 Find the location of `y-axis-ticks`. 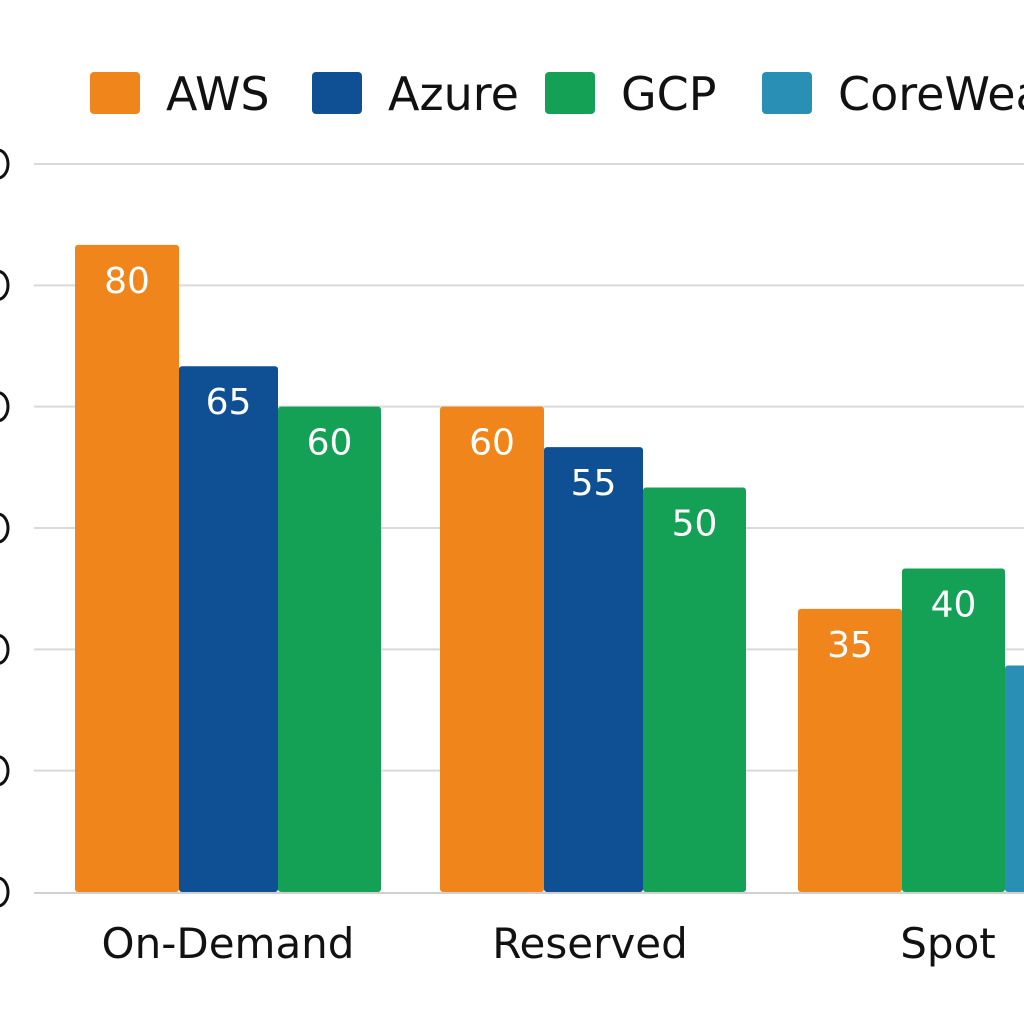

y-axis-ticks is located at coordinates (5, 528).